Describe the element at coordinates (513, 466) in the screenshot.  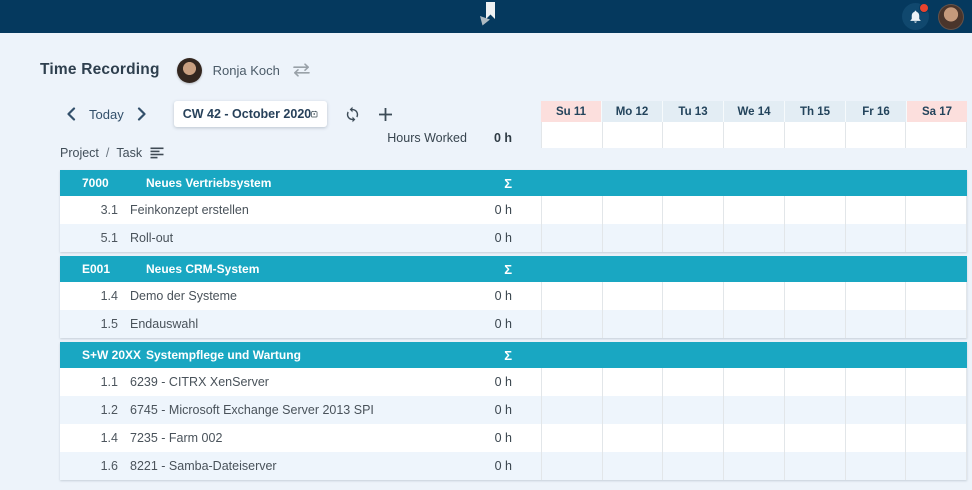
I see `task-row: 1.6 8221 - Samba-Dateiserver 0 h` at that location.